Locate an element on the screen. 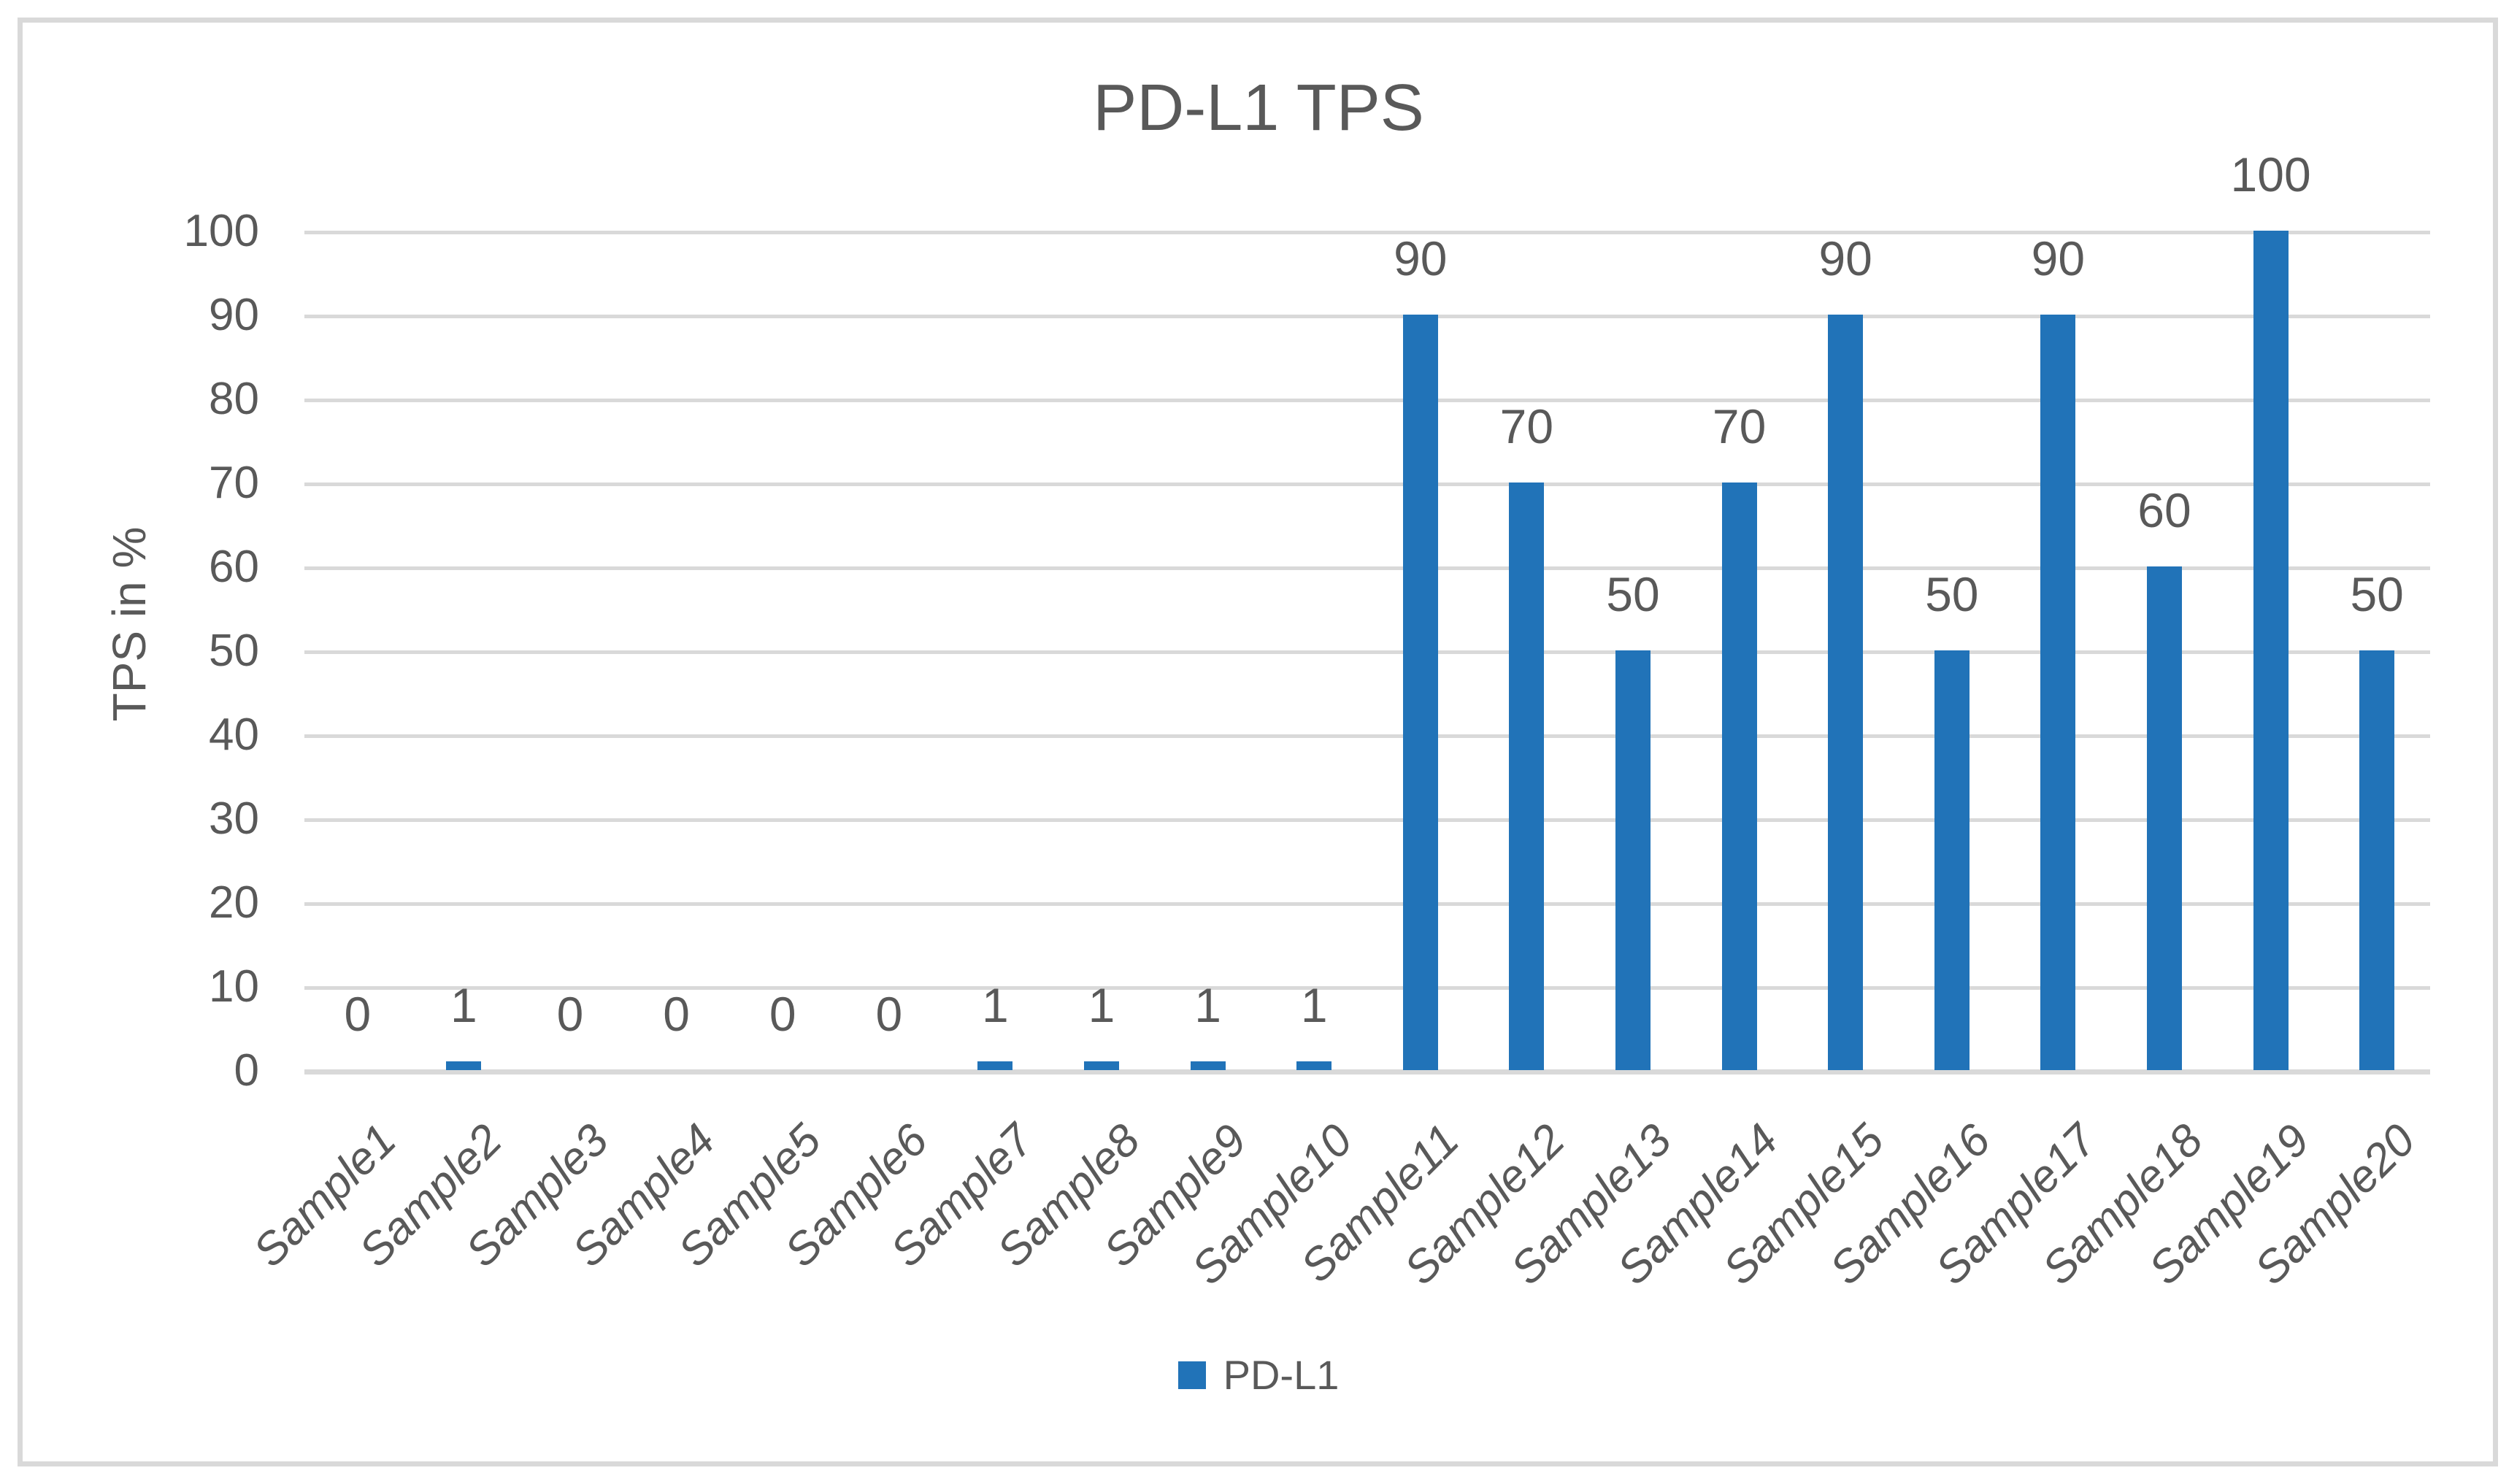 The height and width of the screenshot is (1484, 2517). bar-sample10 is located at coordinates (1314, 1065).